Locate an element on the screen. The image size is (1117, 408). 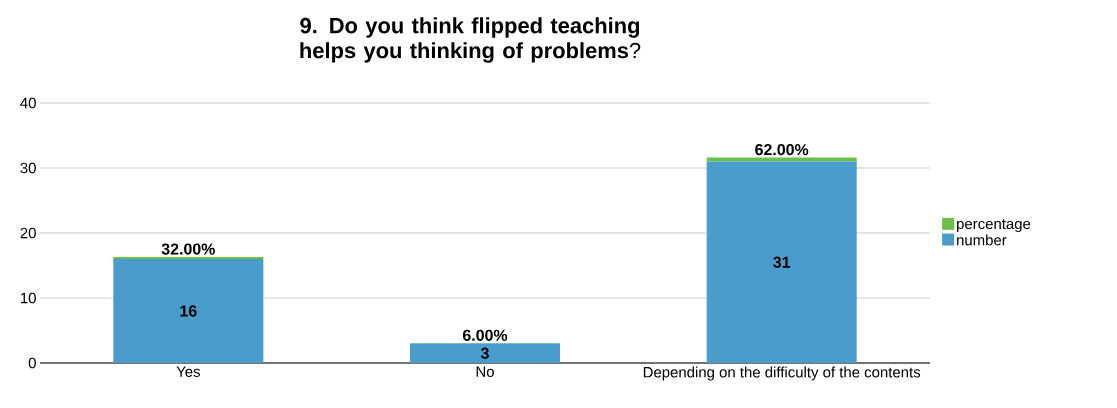
y-tick-label: 10 is located at coordinates (28, 298).